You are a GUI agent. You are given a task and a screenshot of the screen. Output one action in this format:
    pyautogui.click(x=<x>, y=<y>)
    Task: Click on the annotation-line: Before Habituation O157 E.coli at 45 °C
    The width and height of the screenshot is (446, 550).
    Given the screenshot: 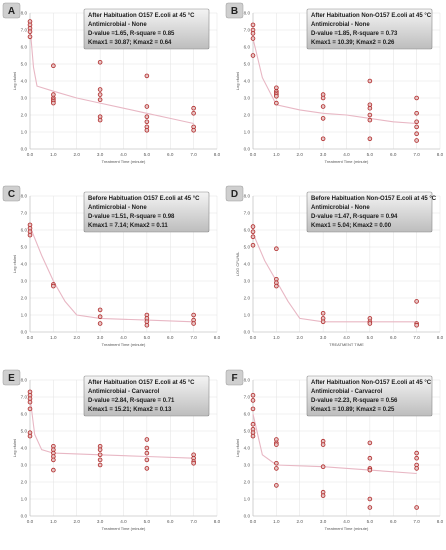 What is the action you would take?
    pyautogui.click(x=144, y=199)
    